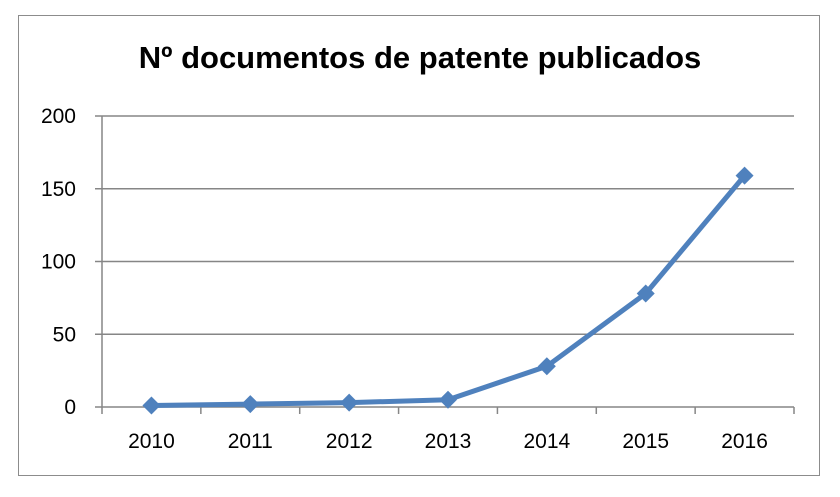 The image size is (840, 497). I want to click on x-tick-label: 2014, so click(546, 441).